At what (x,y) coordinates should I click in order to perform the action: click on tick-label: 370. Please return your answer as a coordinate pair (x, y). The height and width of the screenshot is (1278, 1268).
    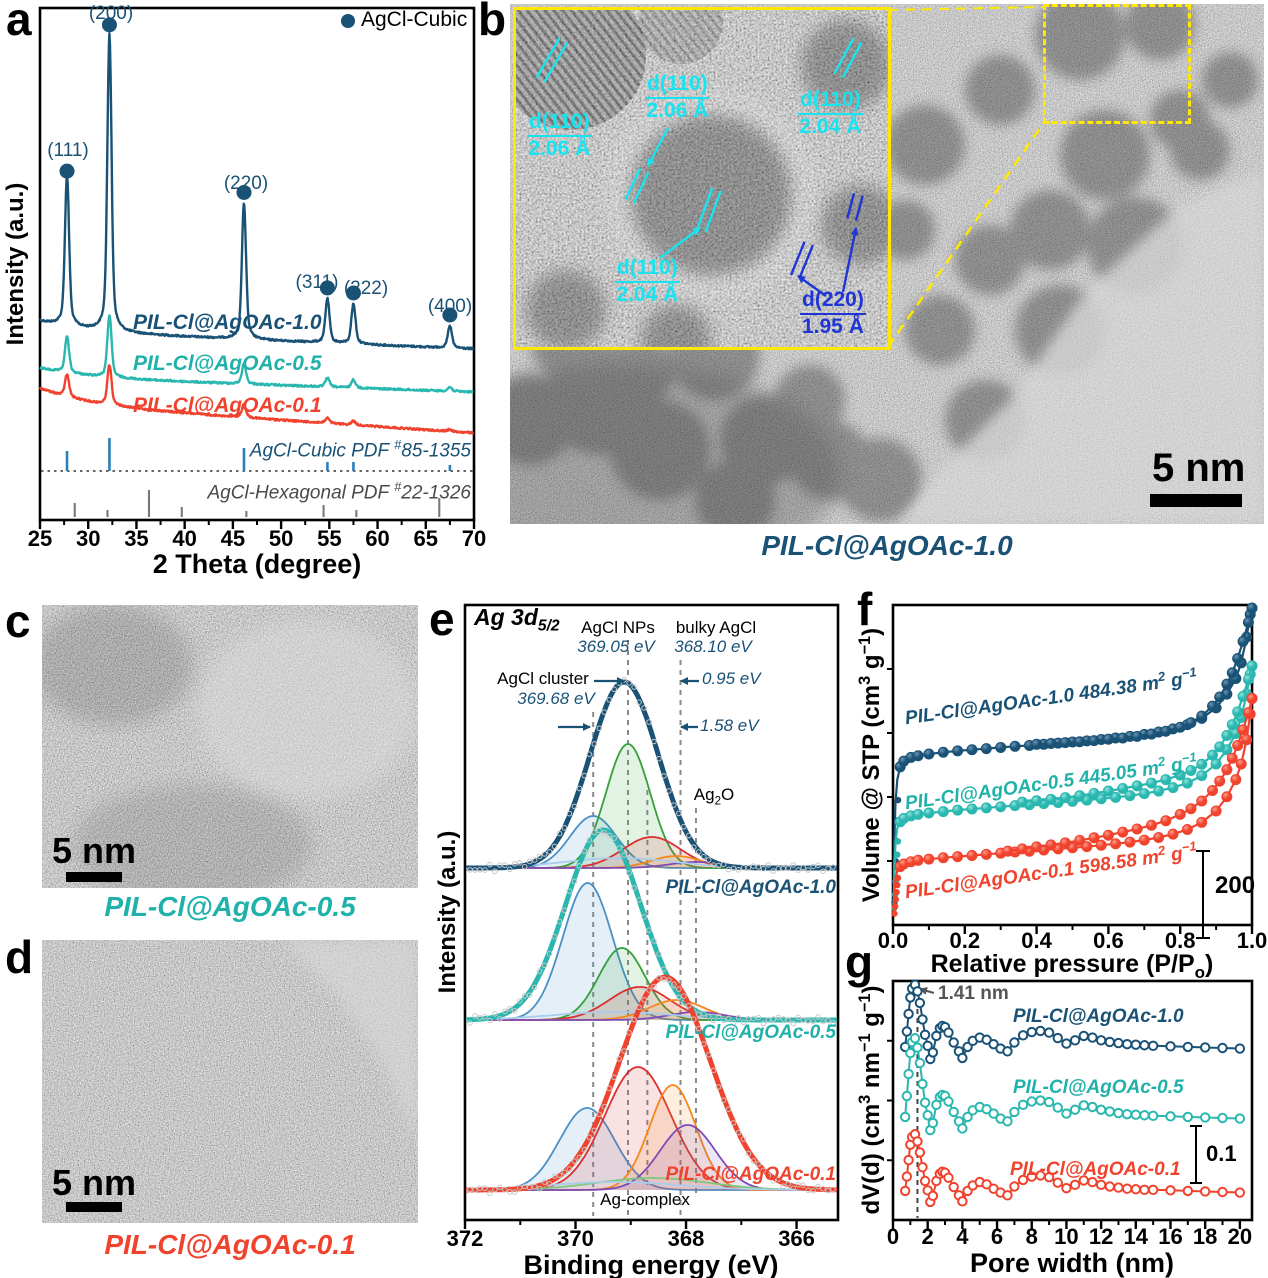
    Looking at the image, I should click on (575, 1238).